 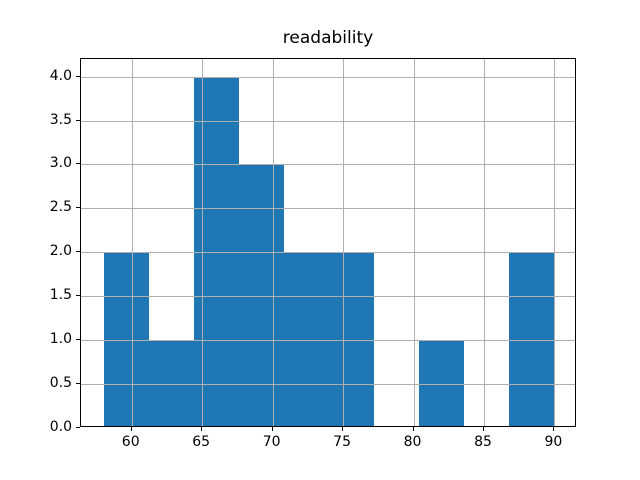 What do you see at coordinates (60, 427) in the screenshot?
I see `y-tick-label: 0.0` at bounding box center [60, 427].